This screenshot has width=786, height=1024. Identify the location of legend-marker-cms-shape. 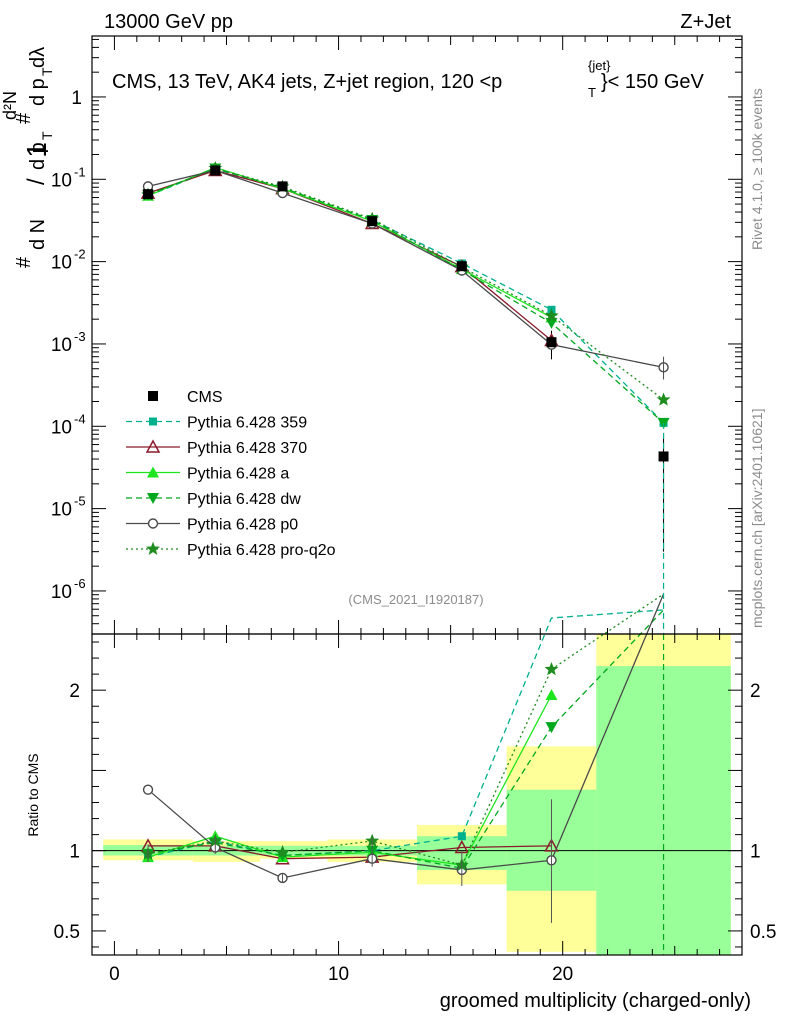
(153, 396).